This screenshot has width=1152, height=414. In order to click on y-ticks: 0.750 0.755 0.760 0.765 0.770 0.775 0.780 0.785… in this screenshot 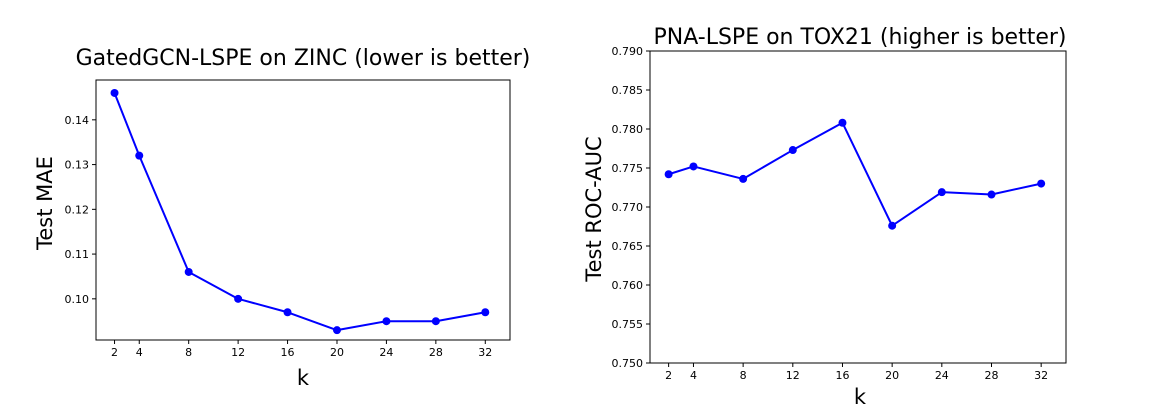, I will do `click(631, 207)`.